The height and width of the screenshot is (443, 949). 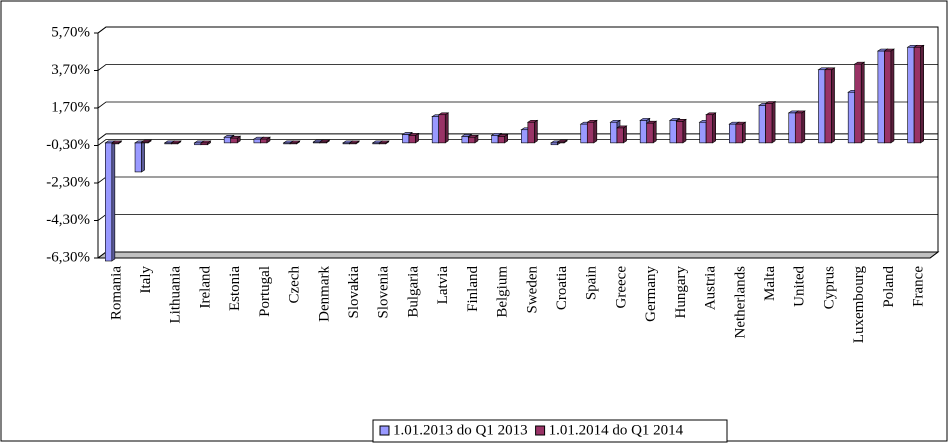 I want to click on x-tick-label: Spain, so click(x=592, y=283).